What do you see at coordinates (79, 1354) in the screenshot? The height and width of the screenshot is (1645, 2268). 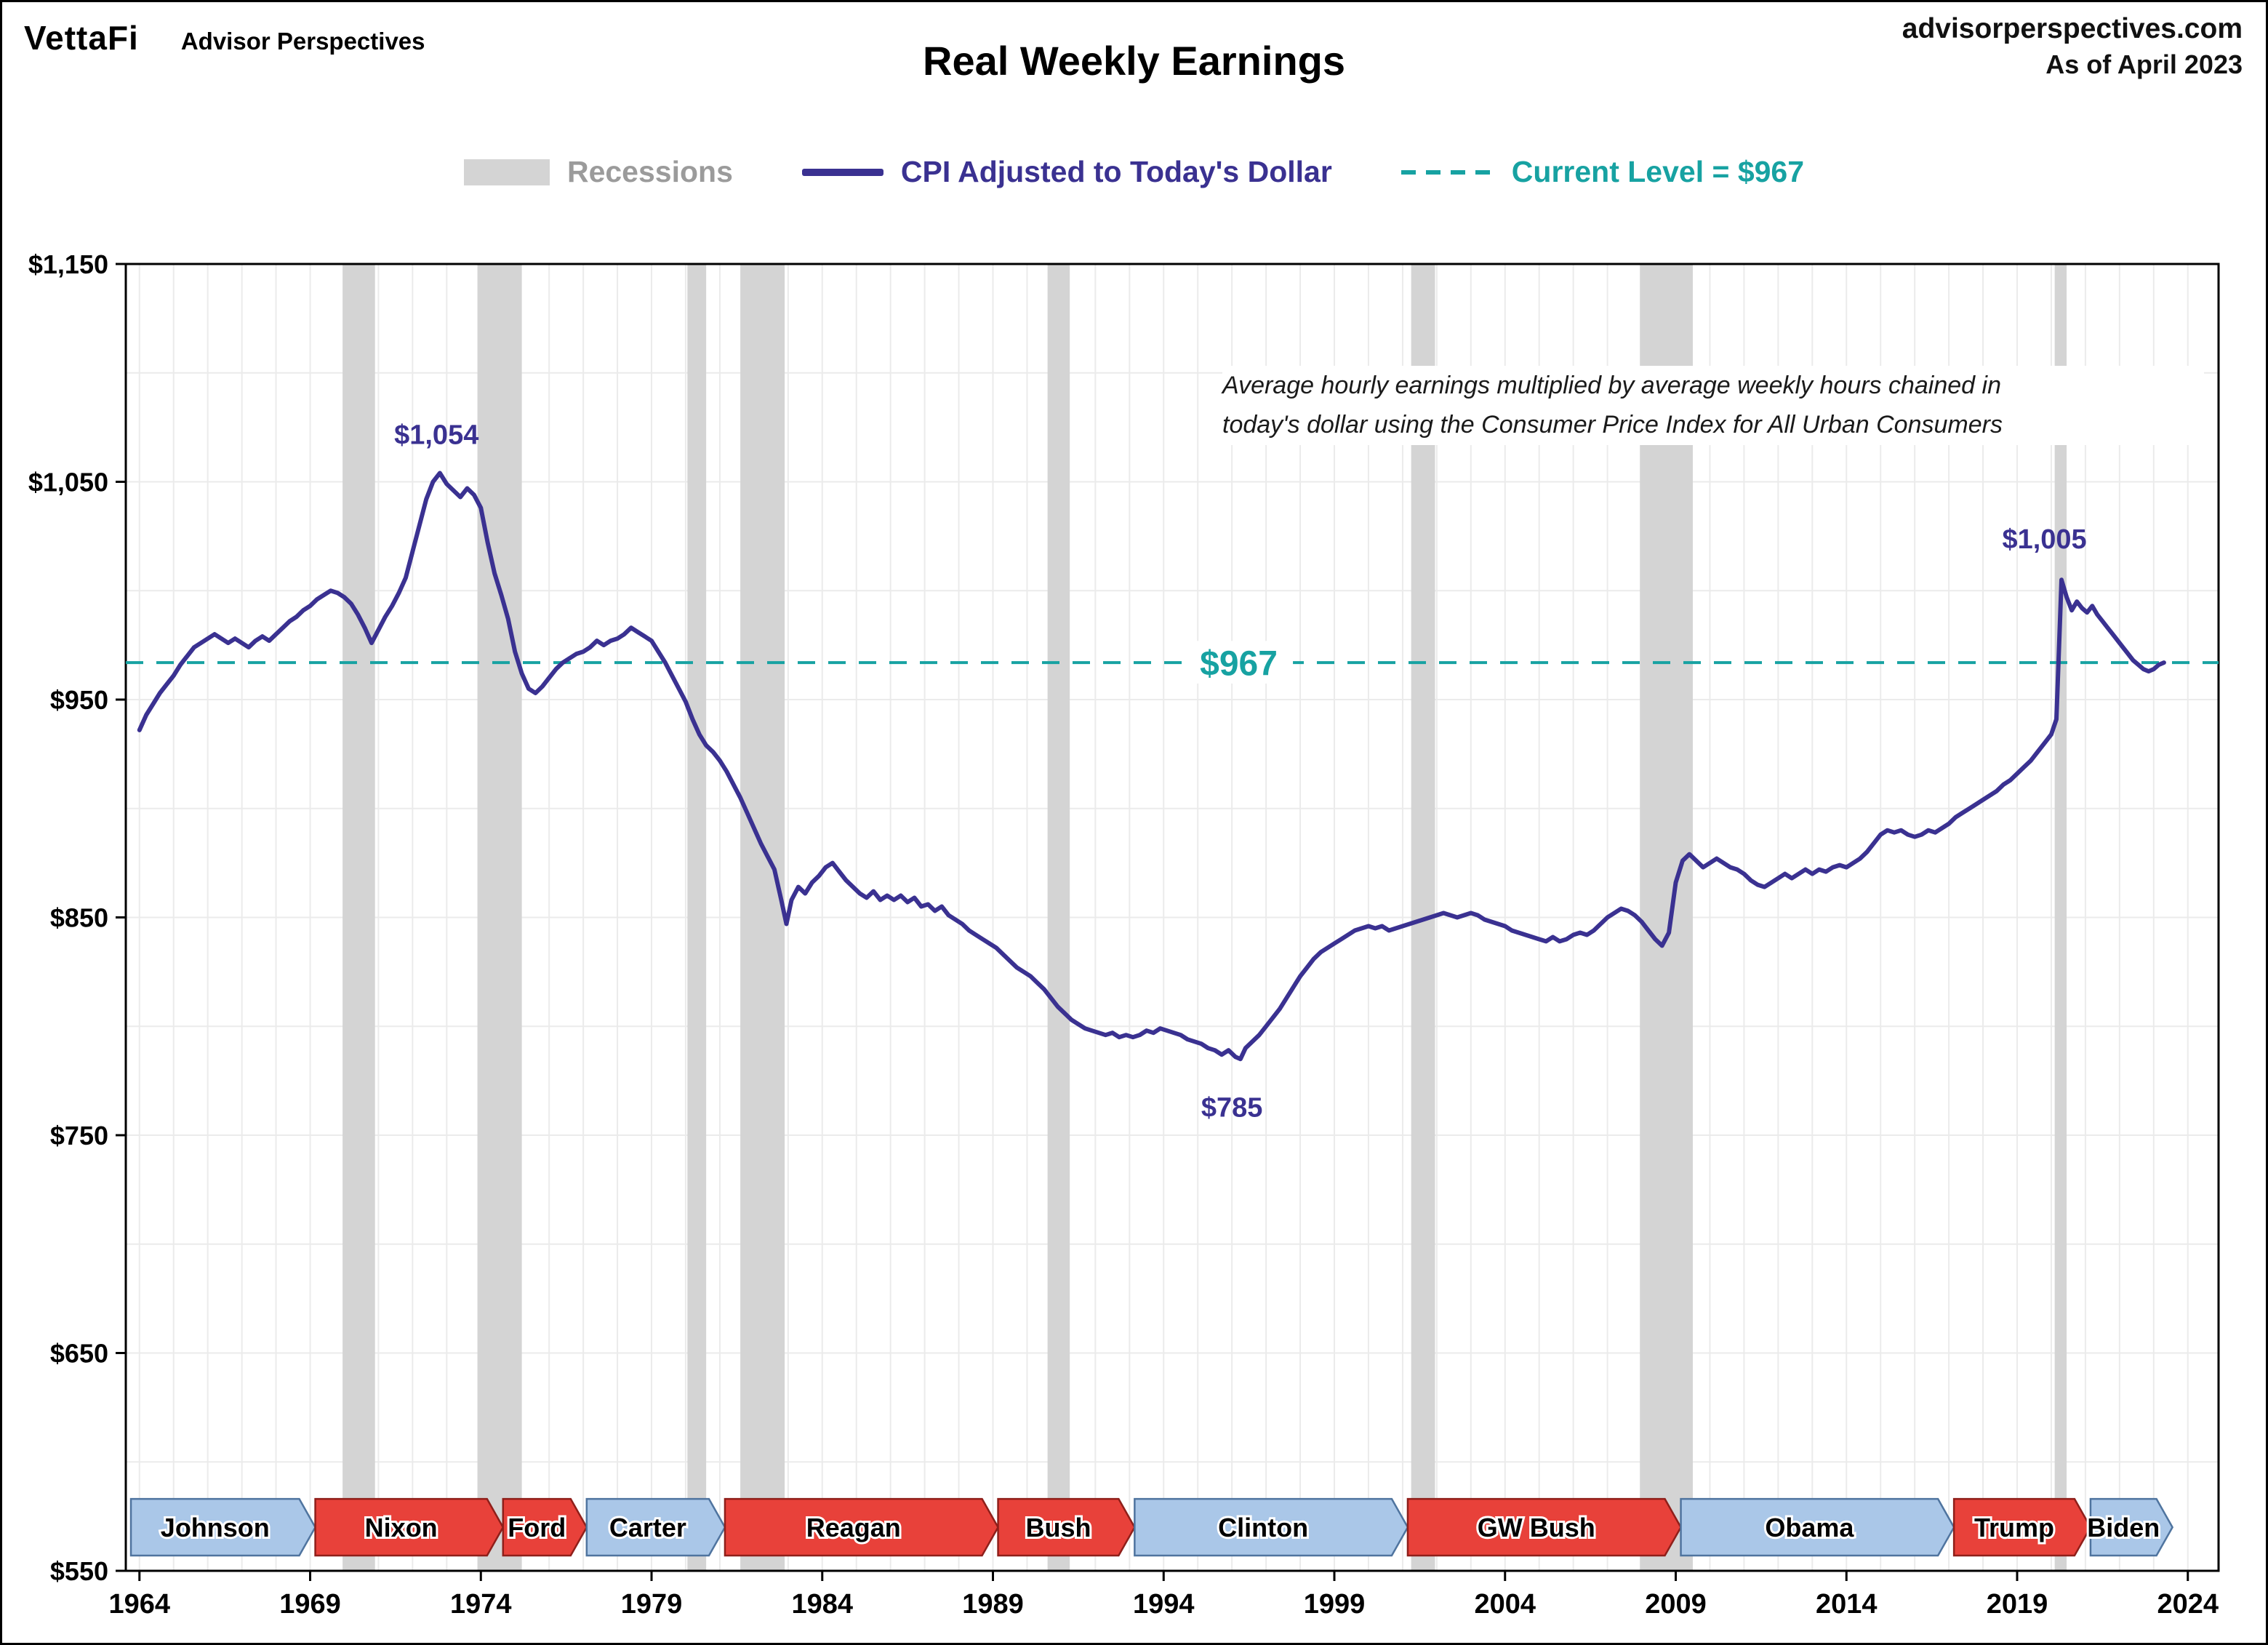 I see `y-tick-label: $650` at bounding box center [79, 1354].